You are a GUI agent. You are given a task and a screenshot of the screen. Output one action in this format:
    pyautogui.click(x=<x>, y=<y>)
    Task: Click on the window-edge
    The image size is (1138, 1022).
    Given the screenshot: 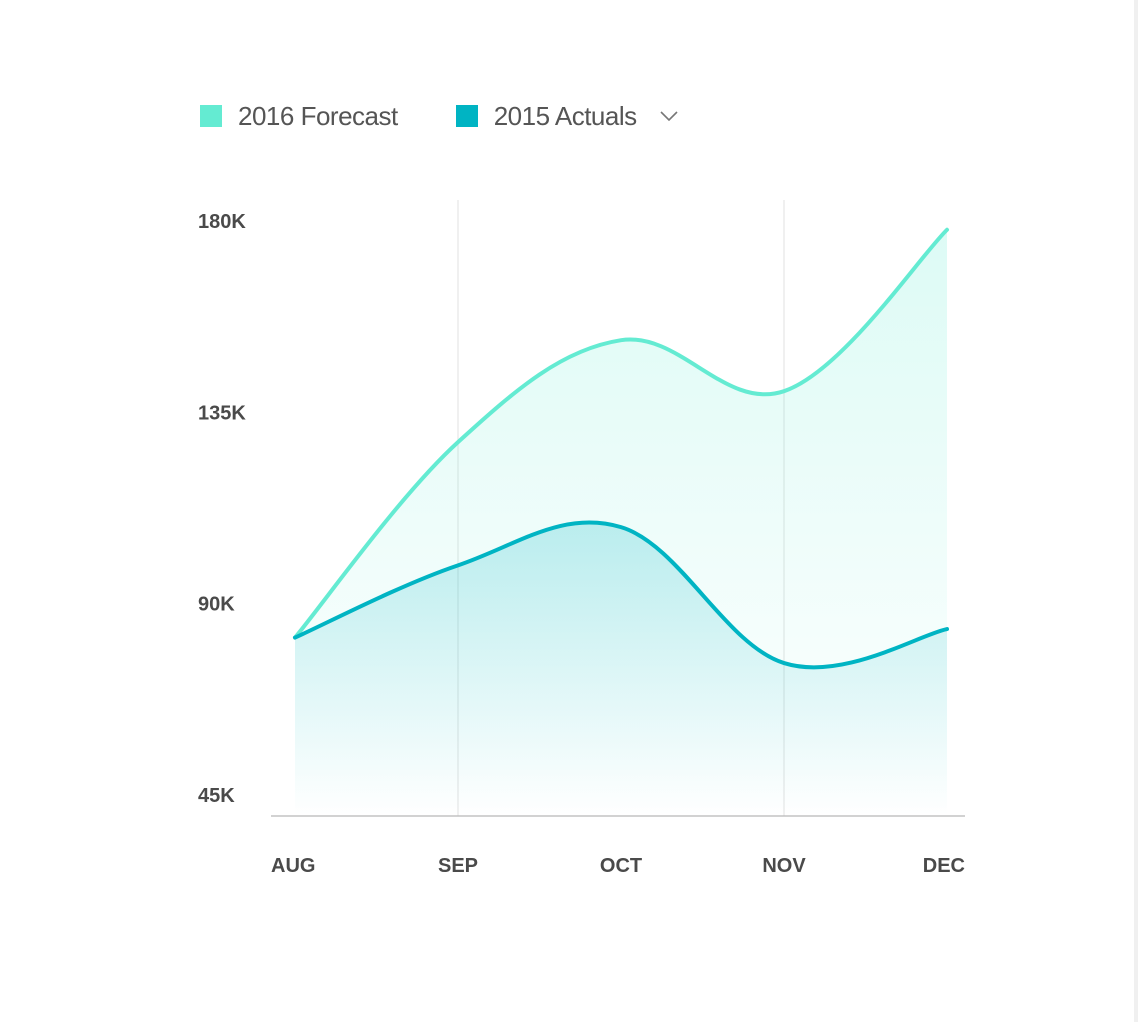 What is the action you would take?
    pyautogui.click(x=1136, y=511)
    